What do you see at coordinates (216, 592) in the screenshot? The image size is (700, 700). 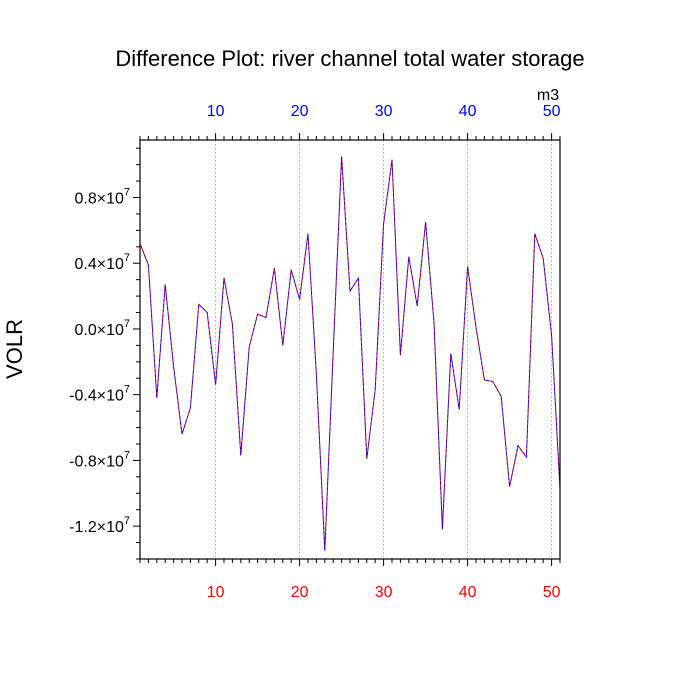 I see `x-tick-label: 10` at bounding box center [216, 592].